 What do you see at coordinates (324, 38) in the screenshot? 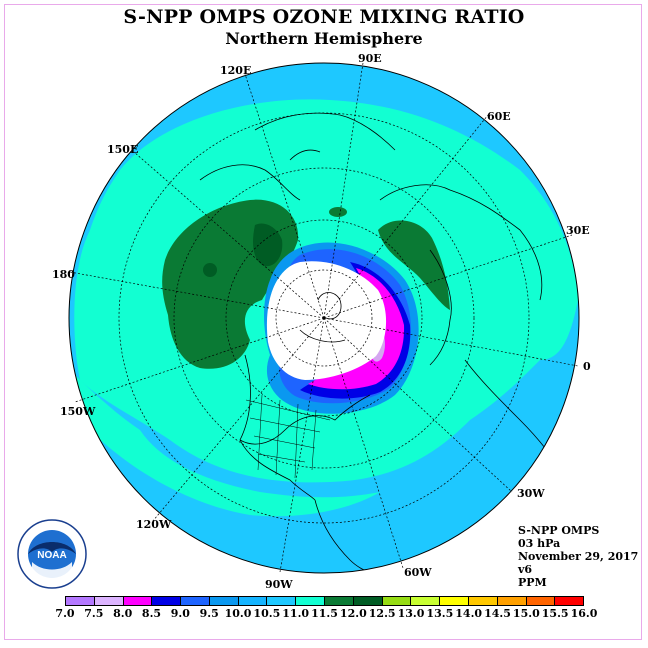
I see `chart-subtitle: Northern Hemisphere` at bounding box center [324, 38].